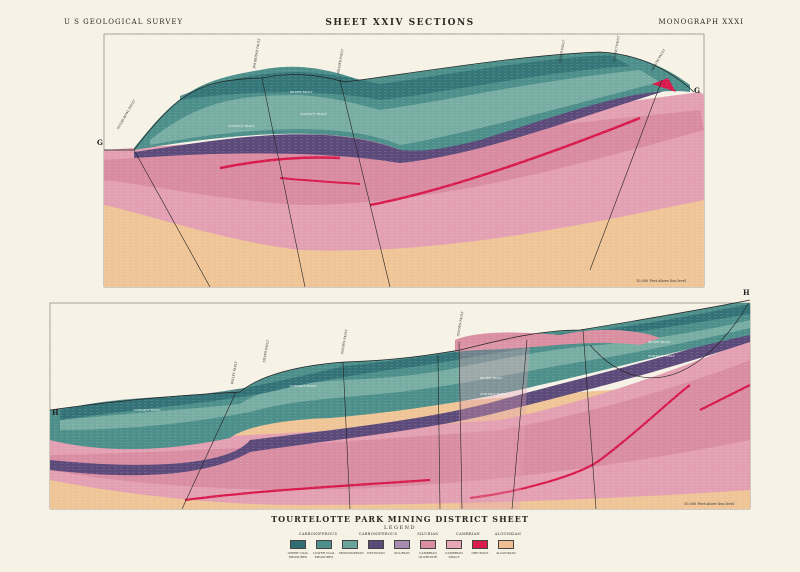 This screenshot has height=572, width=800. Describe the element at coordinates (661, 281) in the screenshot. I see `top-elevation-note: 10,000 Feet above Sea level` at that location.